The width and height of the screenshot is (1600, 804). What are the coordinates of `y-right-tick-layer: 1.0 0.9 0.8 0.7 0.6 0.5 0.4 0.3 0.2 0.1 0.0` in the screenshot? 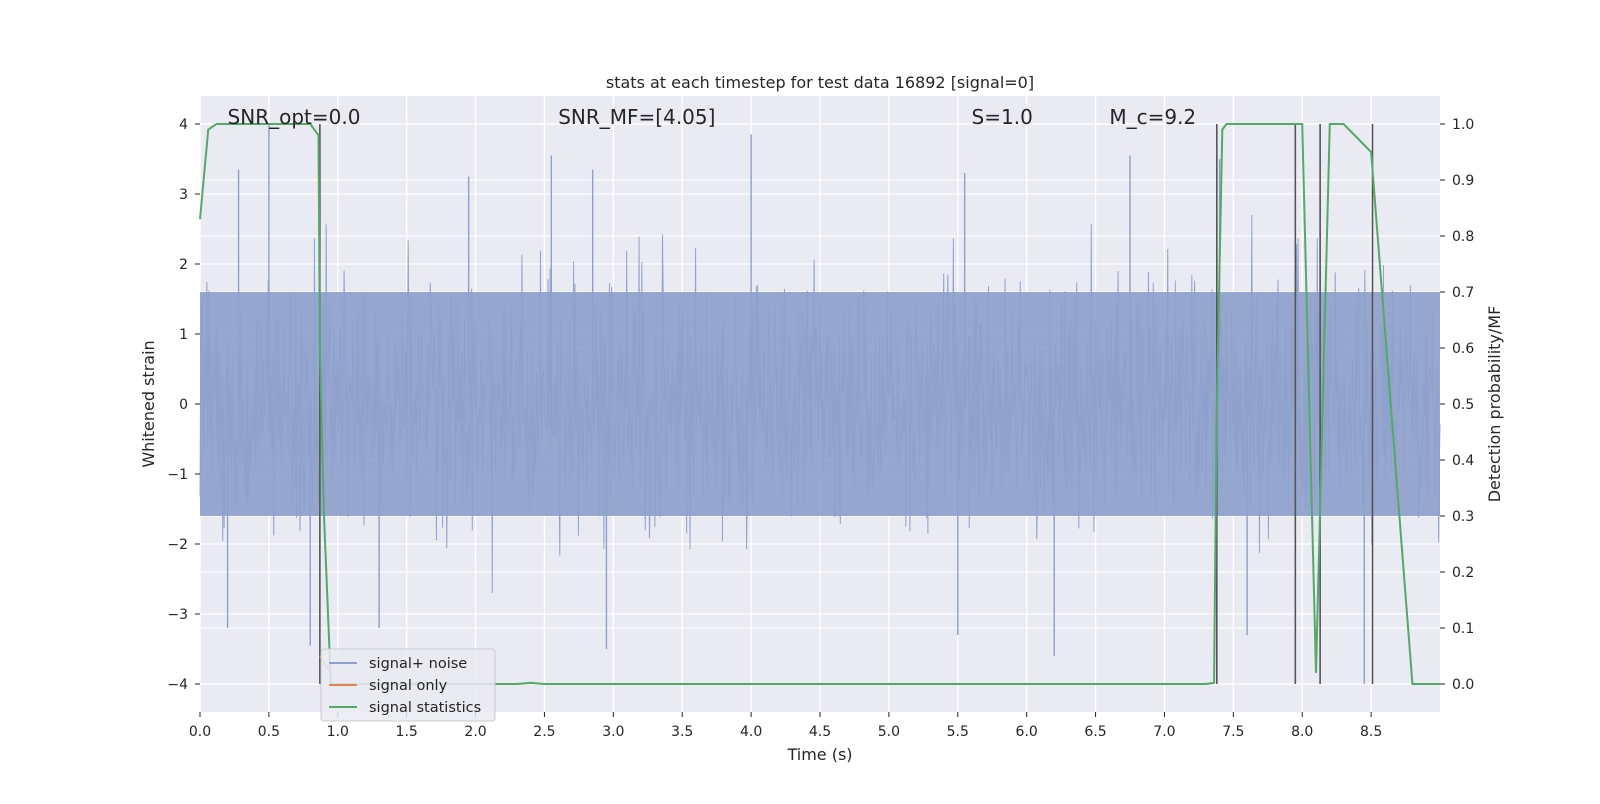 It's located at (1457, 405).